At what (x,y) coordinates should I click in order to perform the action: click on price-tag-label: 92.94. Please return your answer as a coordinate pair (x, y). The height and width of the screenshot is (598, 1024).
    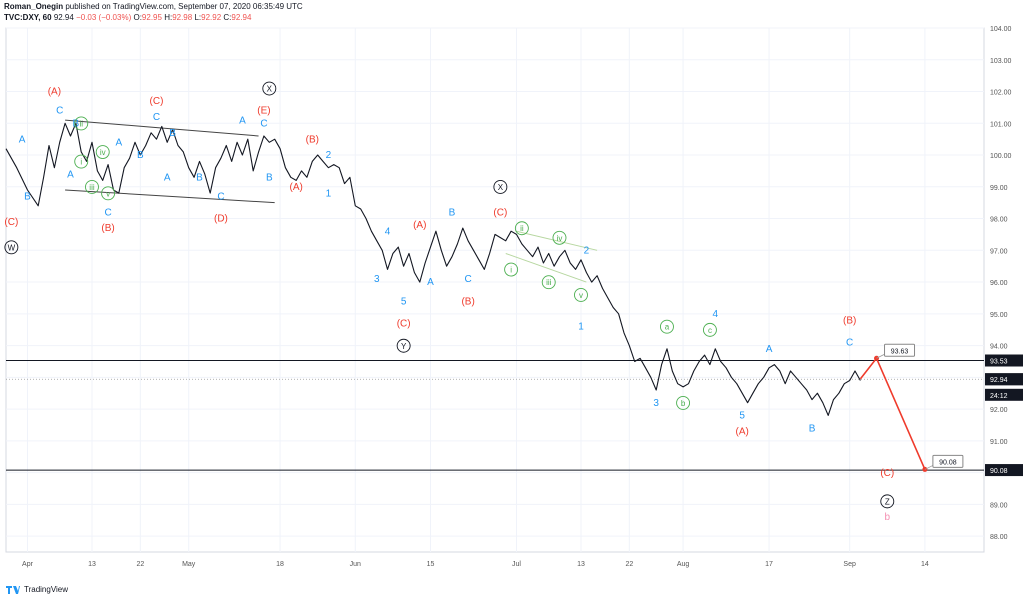
    Looking at the image, I should click on (999, 380).